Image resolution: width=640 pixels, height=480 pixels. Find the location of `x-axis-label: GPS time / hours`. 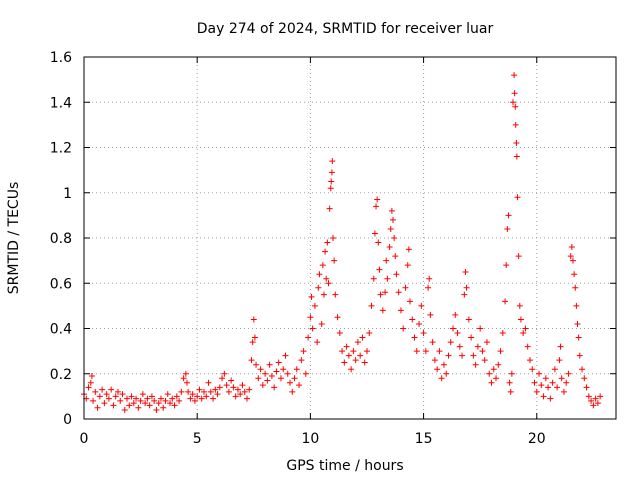

x-axis-label: GPS time / hours is located at coordinates (344, 466).